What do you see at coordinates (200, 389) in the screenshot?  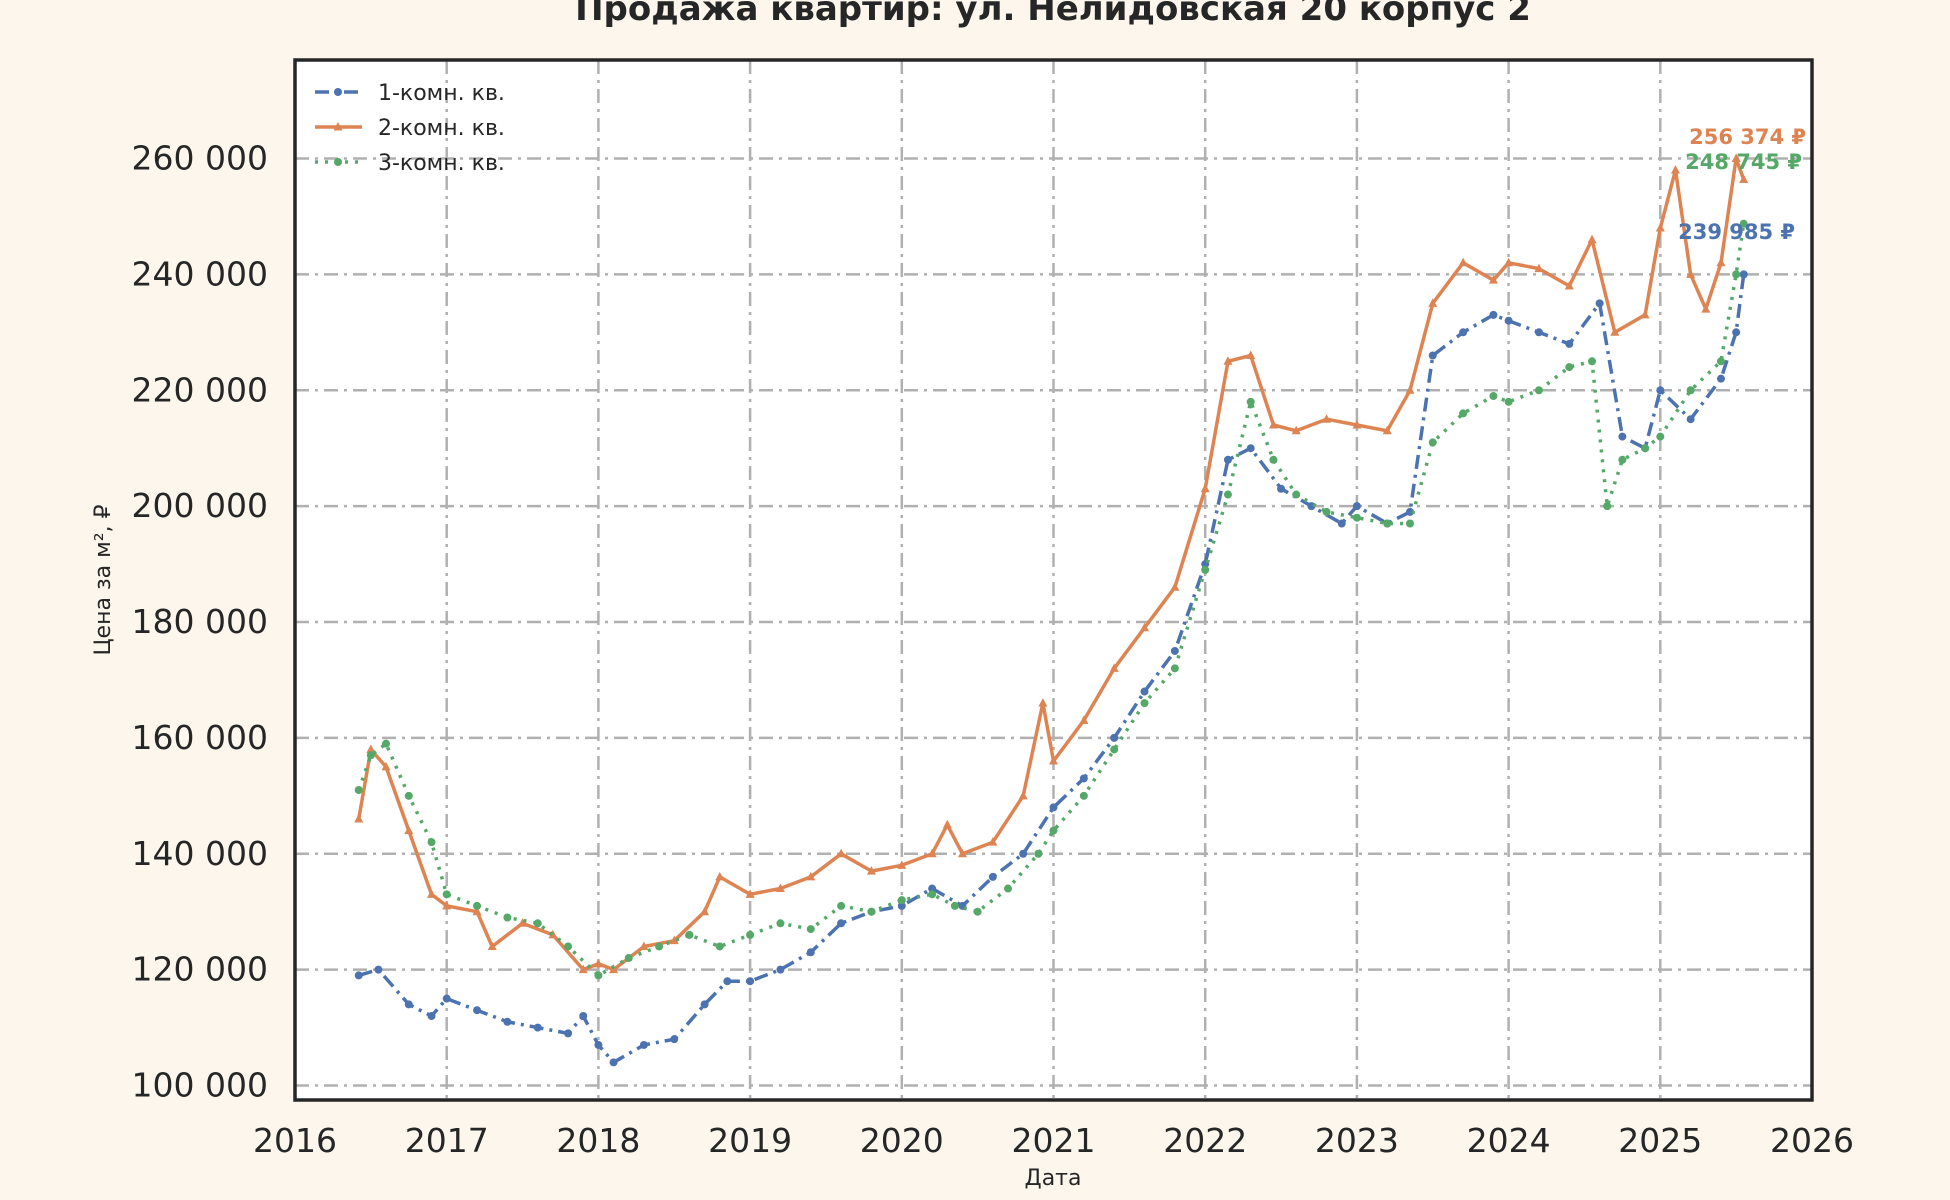 I see `y-tick-label: 220 000` at bounding box center [200, 389].